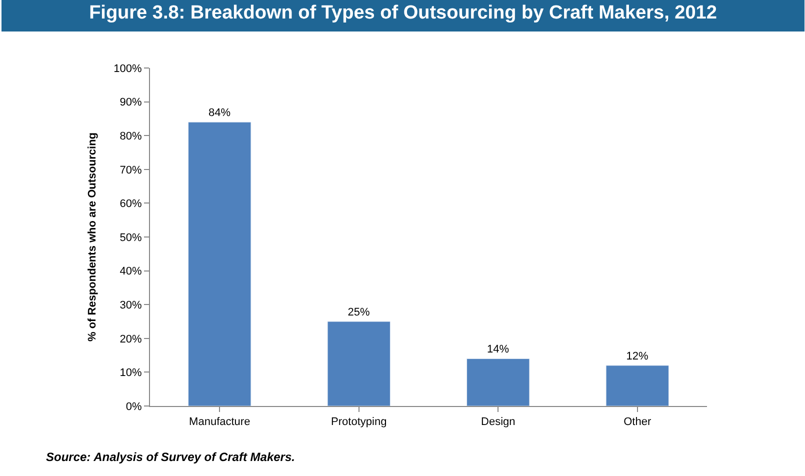 This screenshot has height=476, width=805. What do you see at coordinates (131, 136) in the screenshot?
I see `y-tick-label: 80%` at bounding box center [131, 136].